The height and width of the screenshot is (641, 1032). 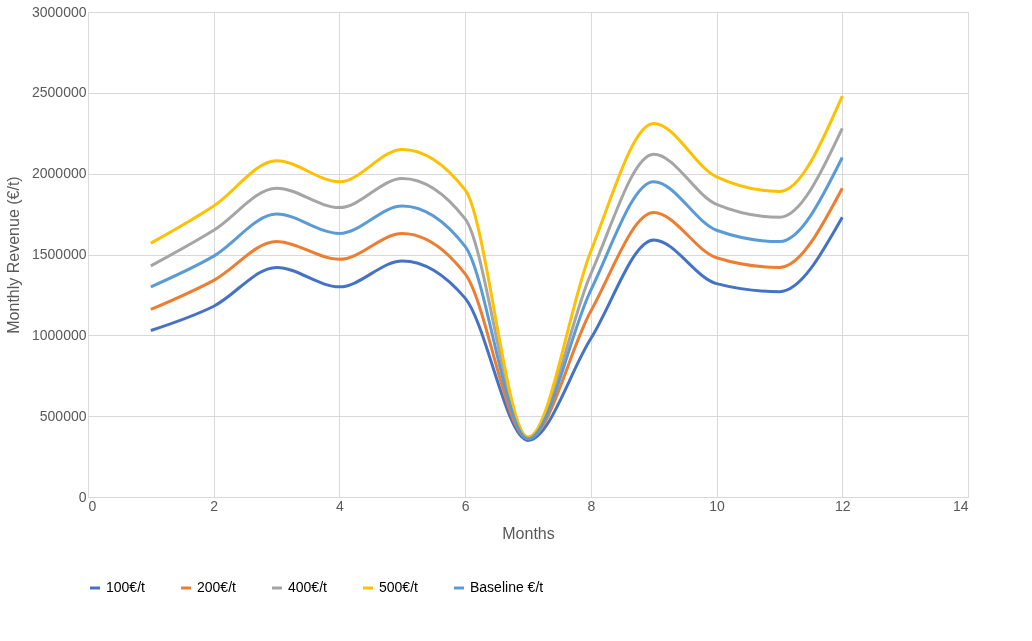 I want to click on x-axis-title: Months, so click(x=528, y=533).